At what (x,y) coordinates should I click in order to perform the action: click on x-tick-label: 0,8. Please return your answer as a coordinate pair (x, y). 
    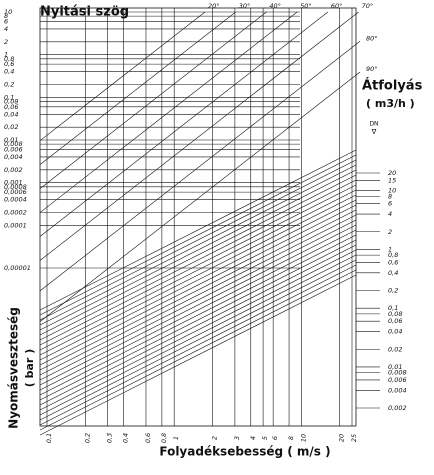
    Looking at the image, I should click on (164, 438).